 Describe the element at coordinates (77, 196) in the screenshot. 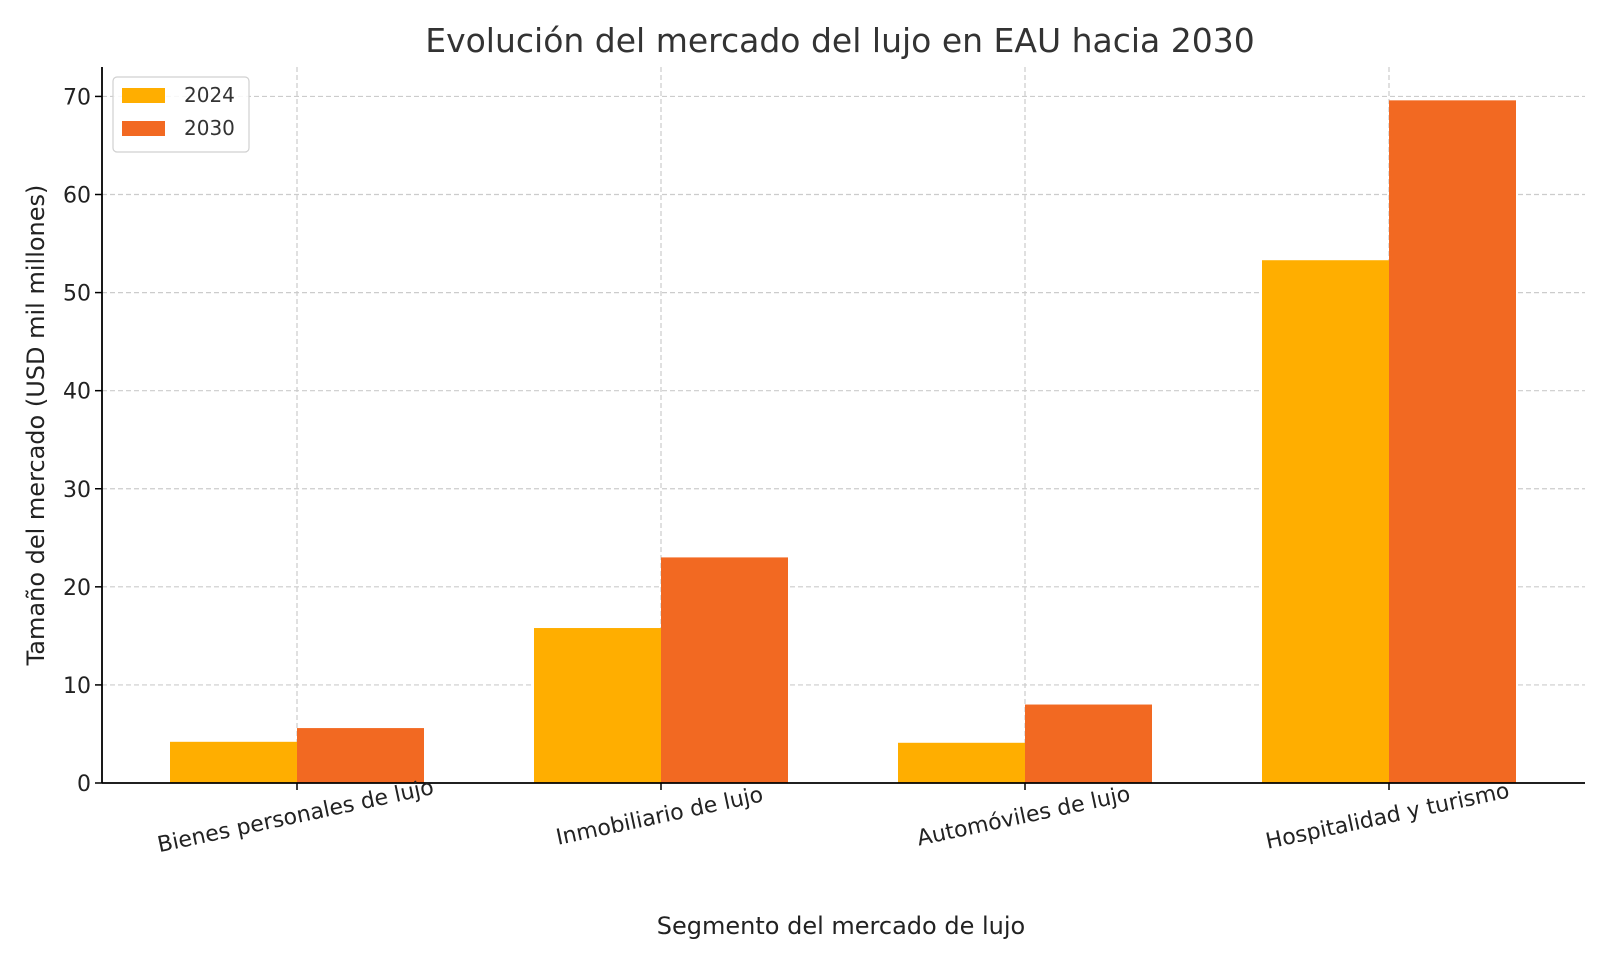

I see `y-tick-label: 60` at that location.